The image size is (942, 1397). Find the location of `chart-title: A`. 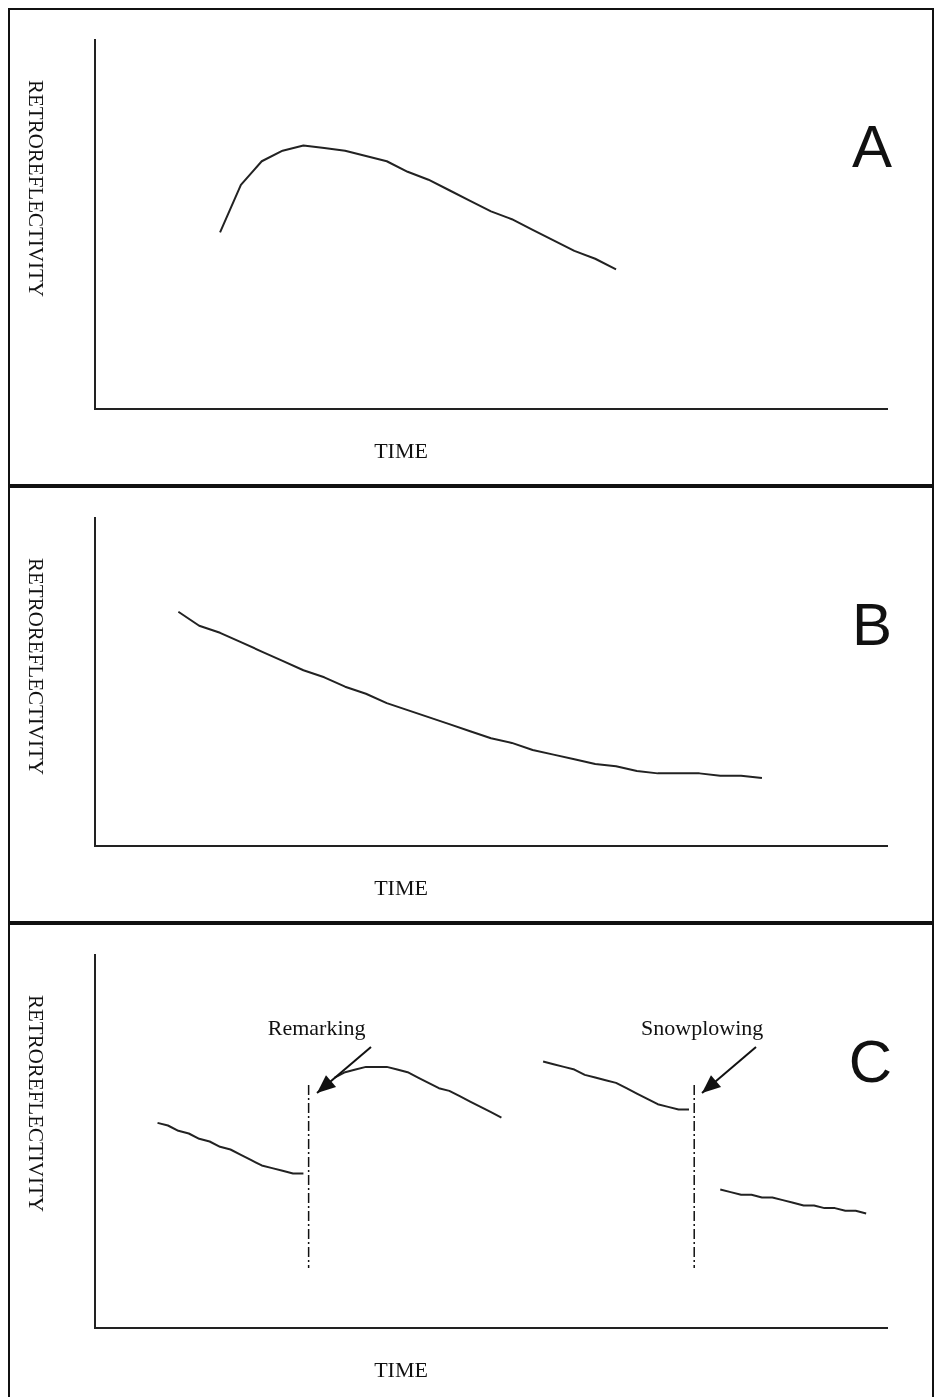

chart-title: A is located at coordinates (871, 146).